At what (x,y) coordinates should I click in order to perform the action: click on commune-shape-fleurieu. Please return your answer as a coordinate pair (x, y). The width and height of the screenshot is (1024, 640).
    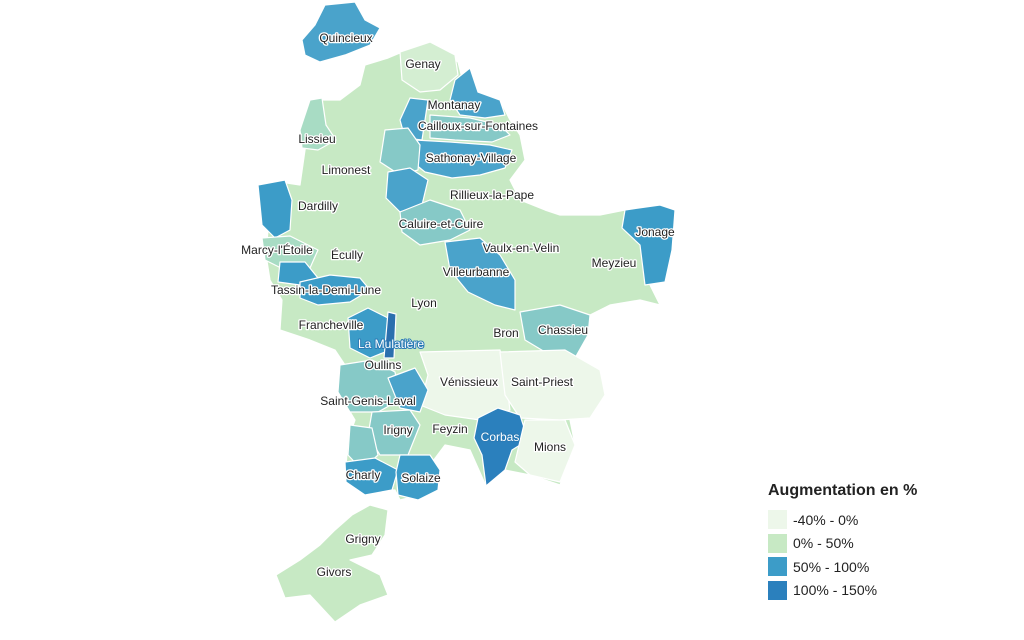
    Looking at the image, I should click on (400, 151).